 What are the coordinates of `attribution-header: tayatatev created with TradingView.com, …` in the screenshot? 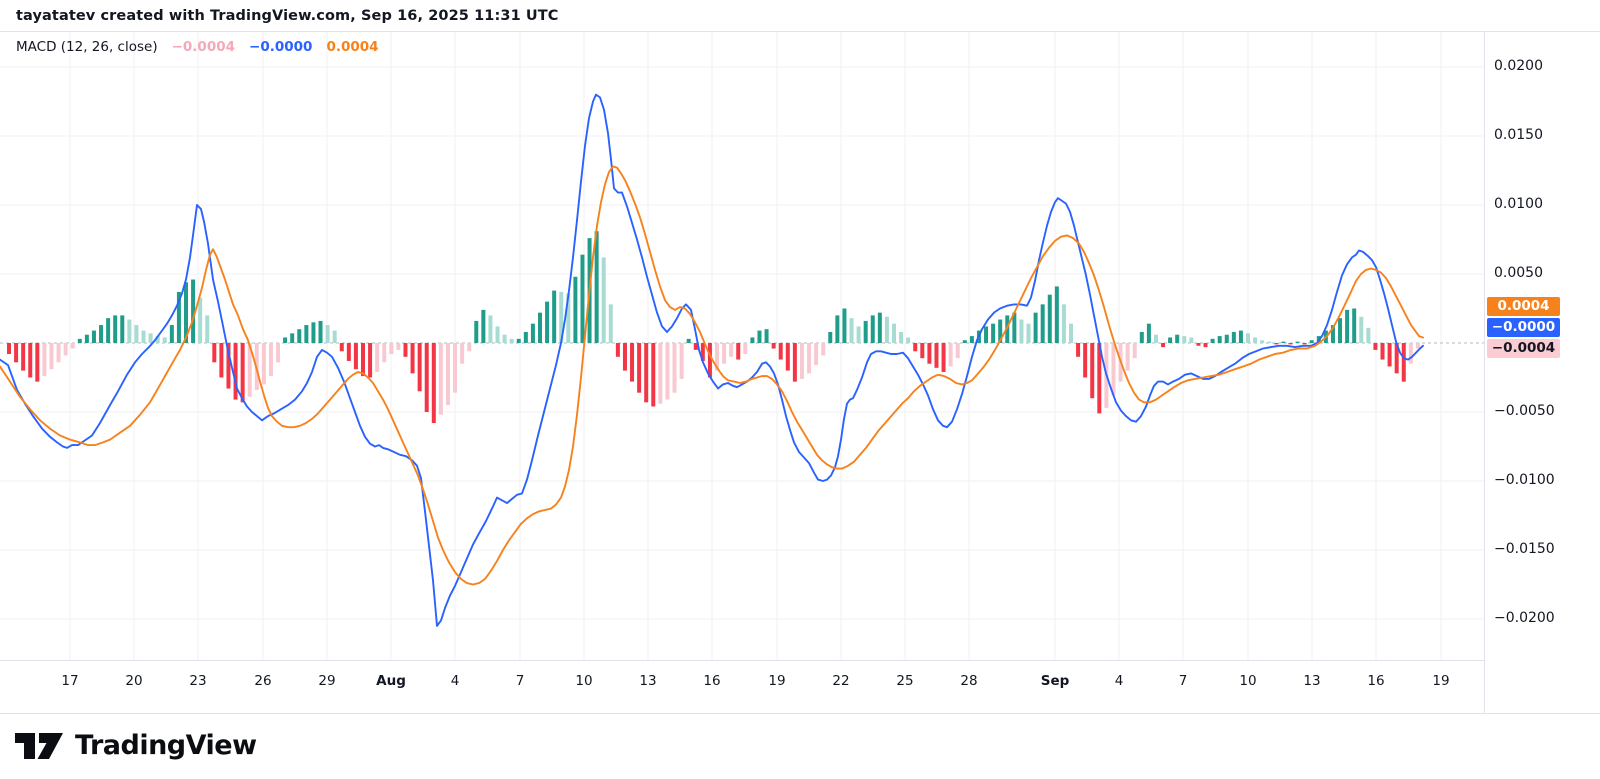 It's located at (287, 16).